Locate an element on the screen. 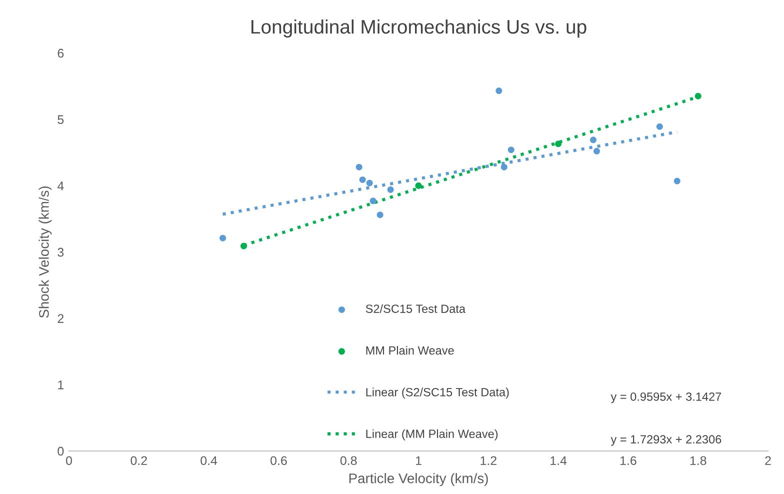  x-tick-label: 1 is located at coordinates (419, 460).